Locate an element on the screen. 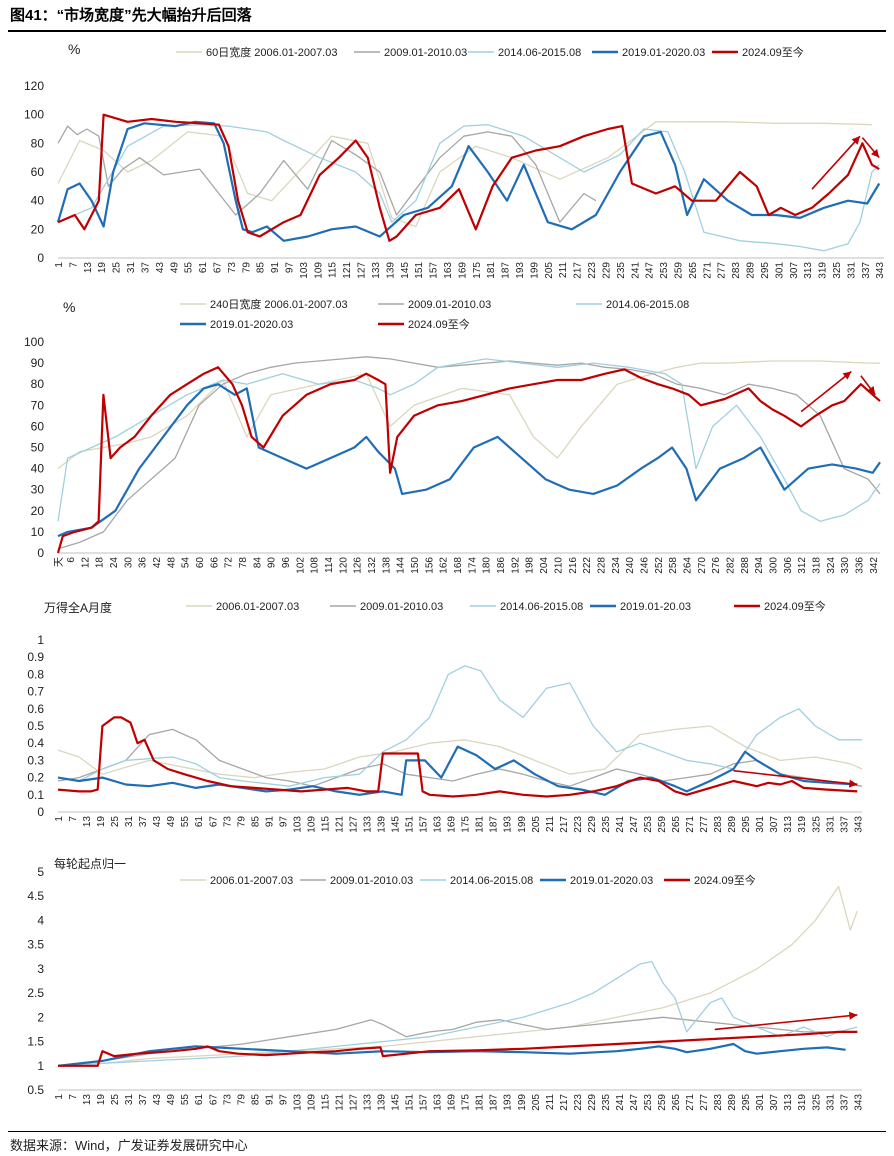 Image resolution: width=894 pixels, height=1156 pixels. y-tick-label: 4.5 is located at coordinates (35, 896).